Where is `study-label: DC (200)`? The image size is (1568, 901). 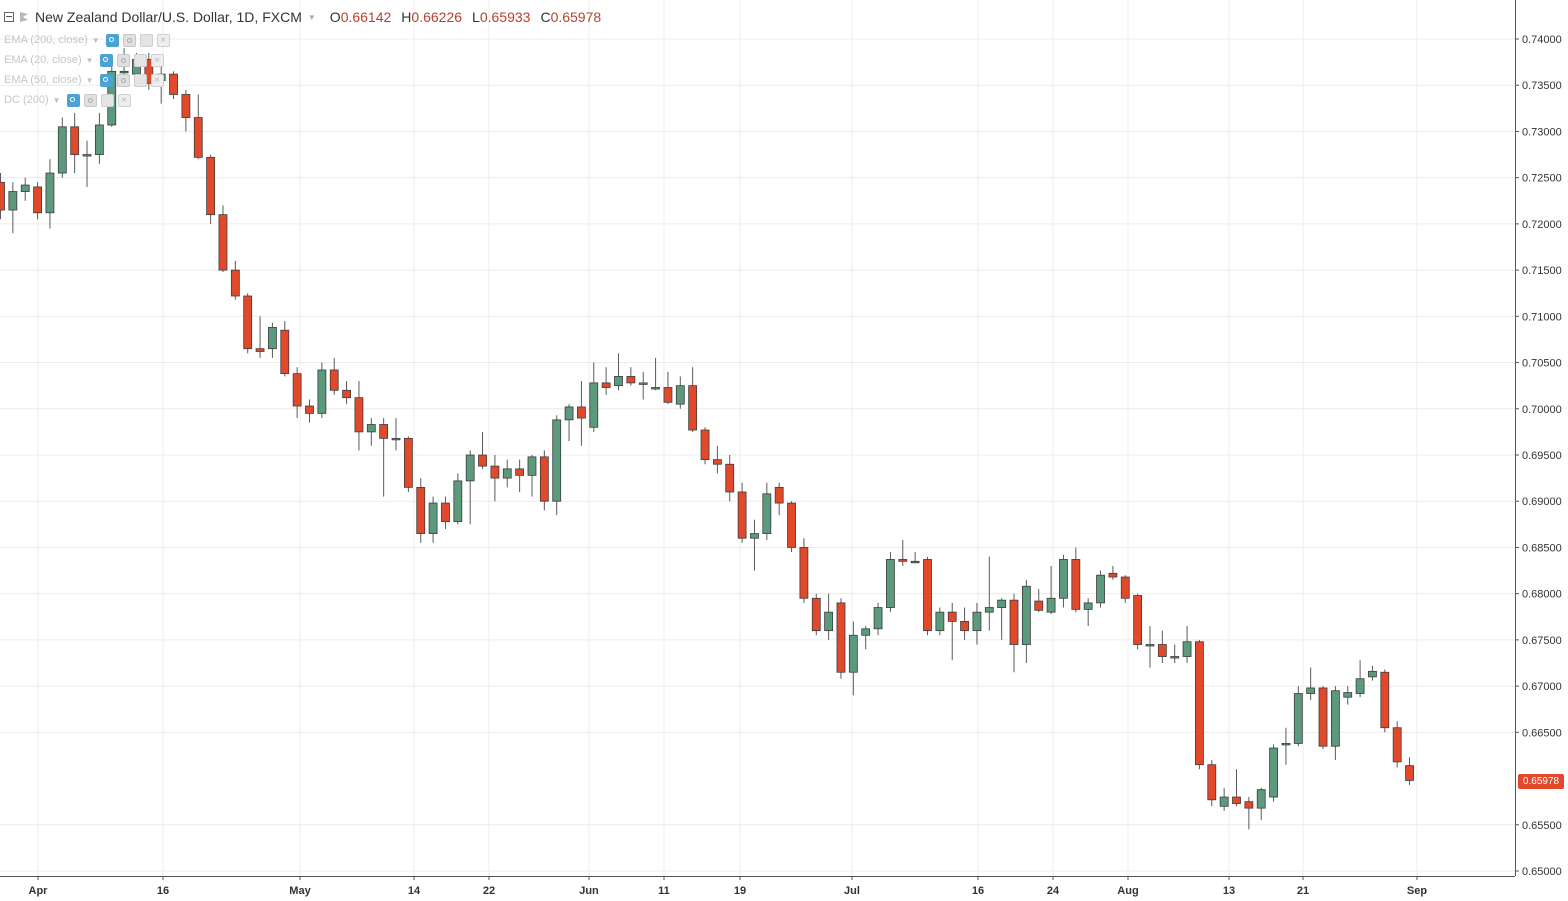 study-label: DC (200) is located at coordinates (26, 100).